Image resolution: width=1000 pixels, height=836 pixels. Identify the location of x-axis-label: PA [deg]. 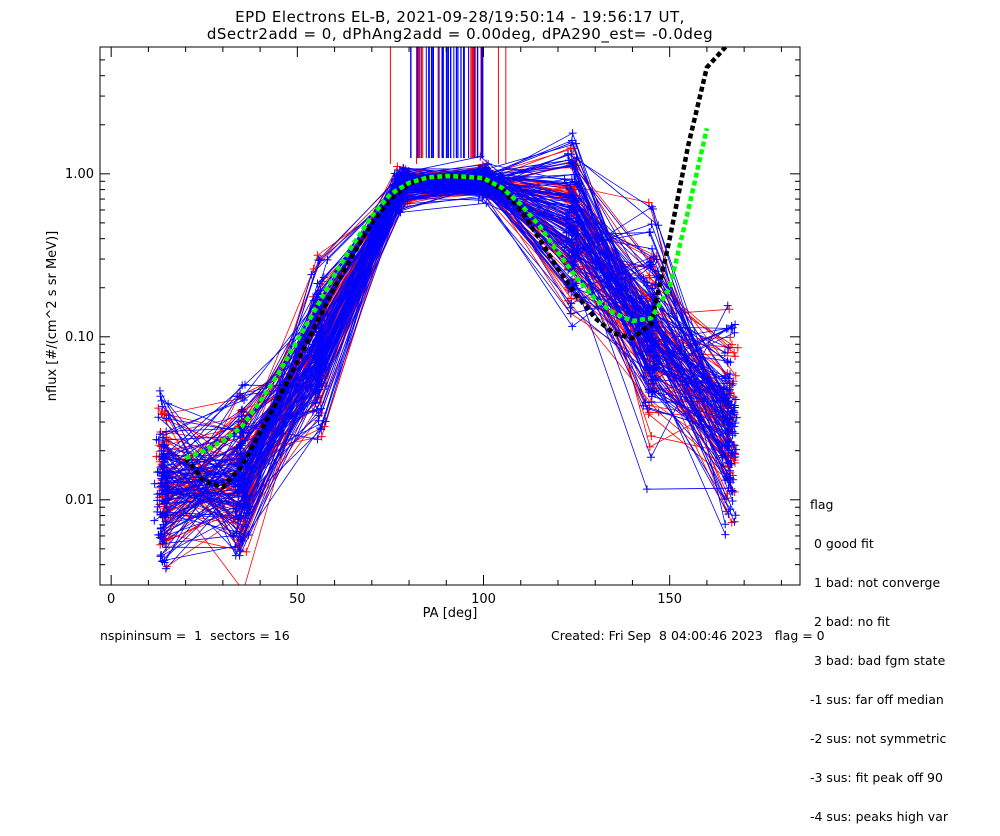
(450, 613).